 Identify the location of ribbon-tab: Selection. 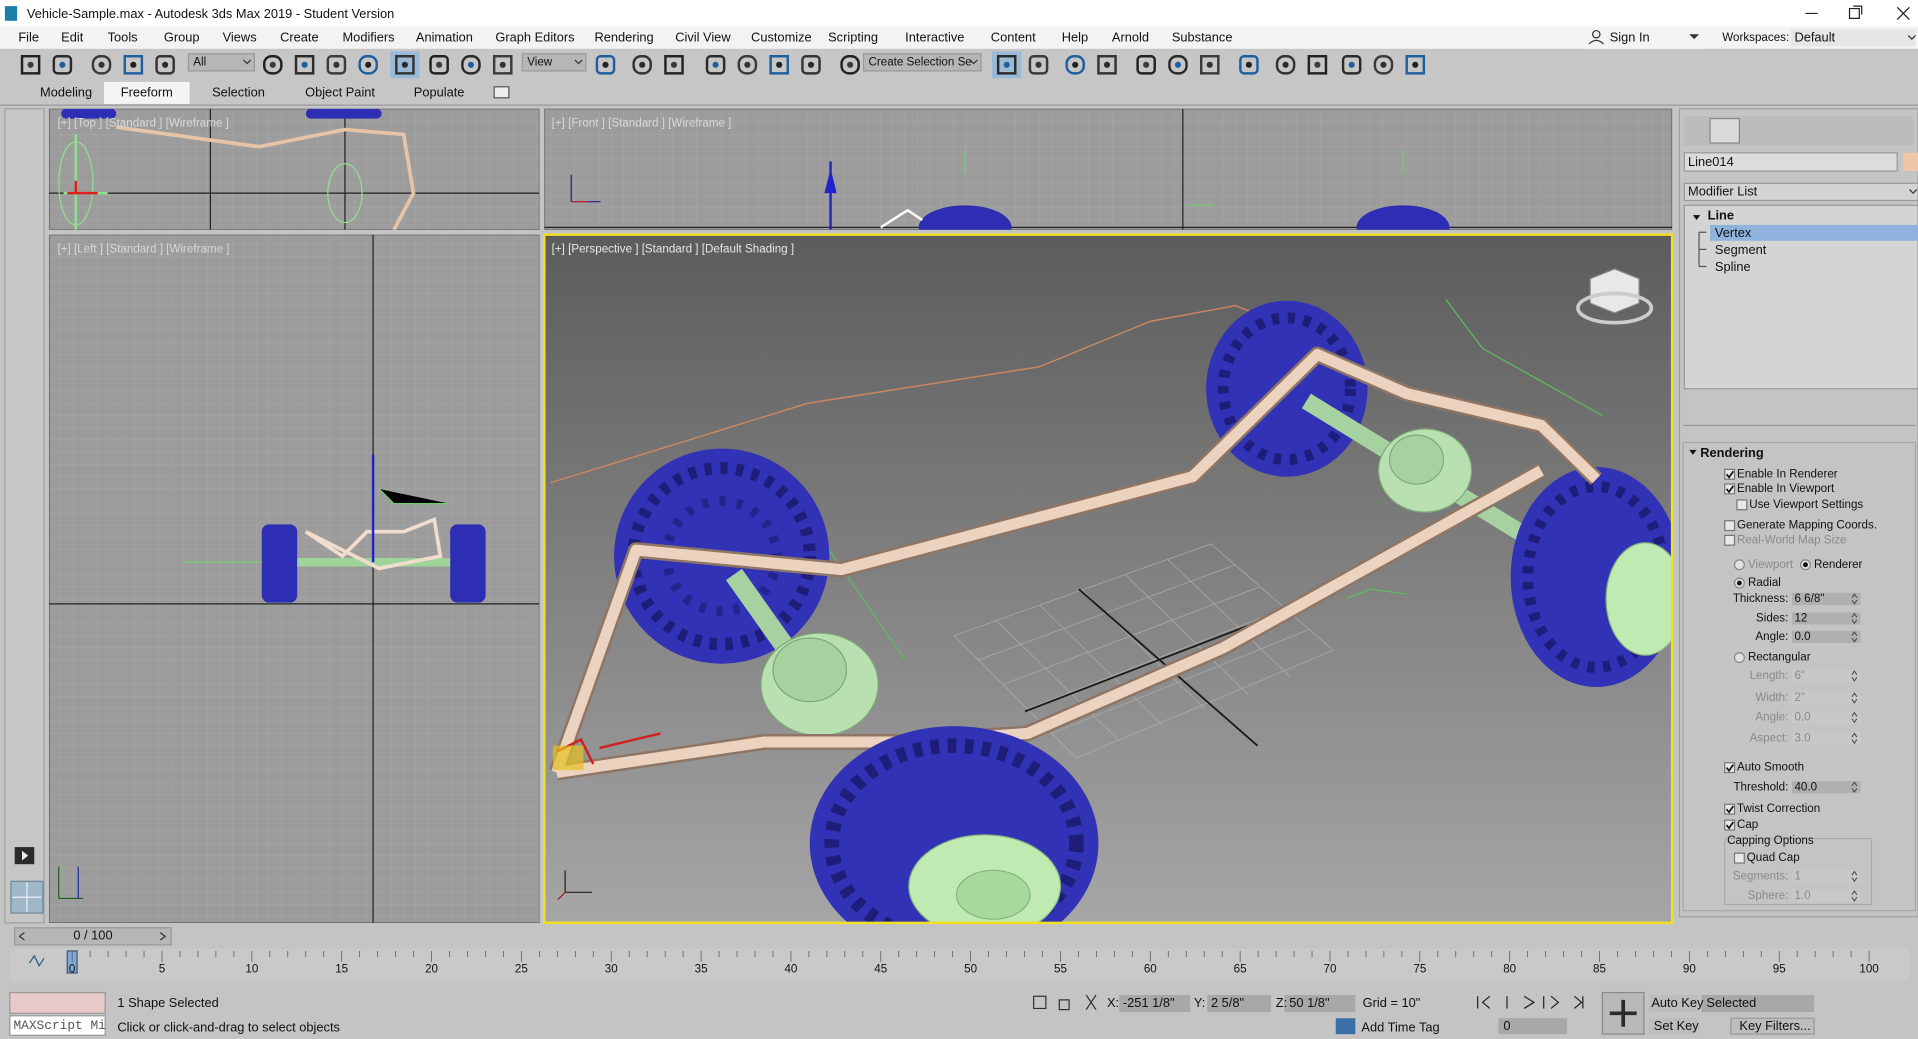
(238, 91).